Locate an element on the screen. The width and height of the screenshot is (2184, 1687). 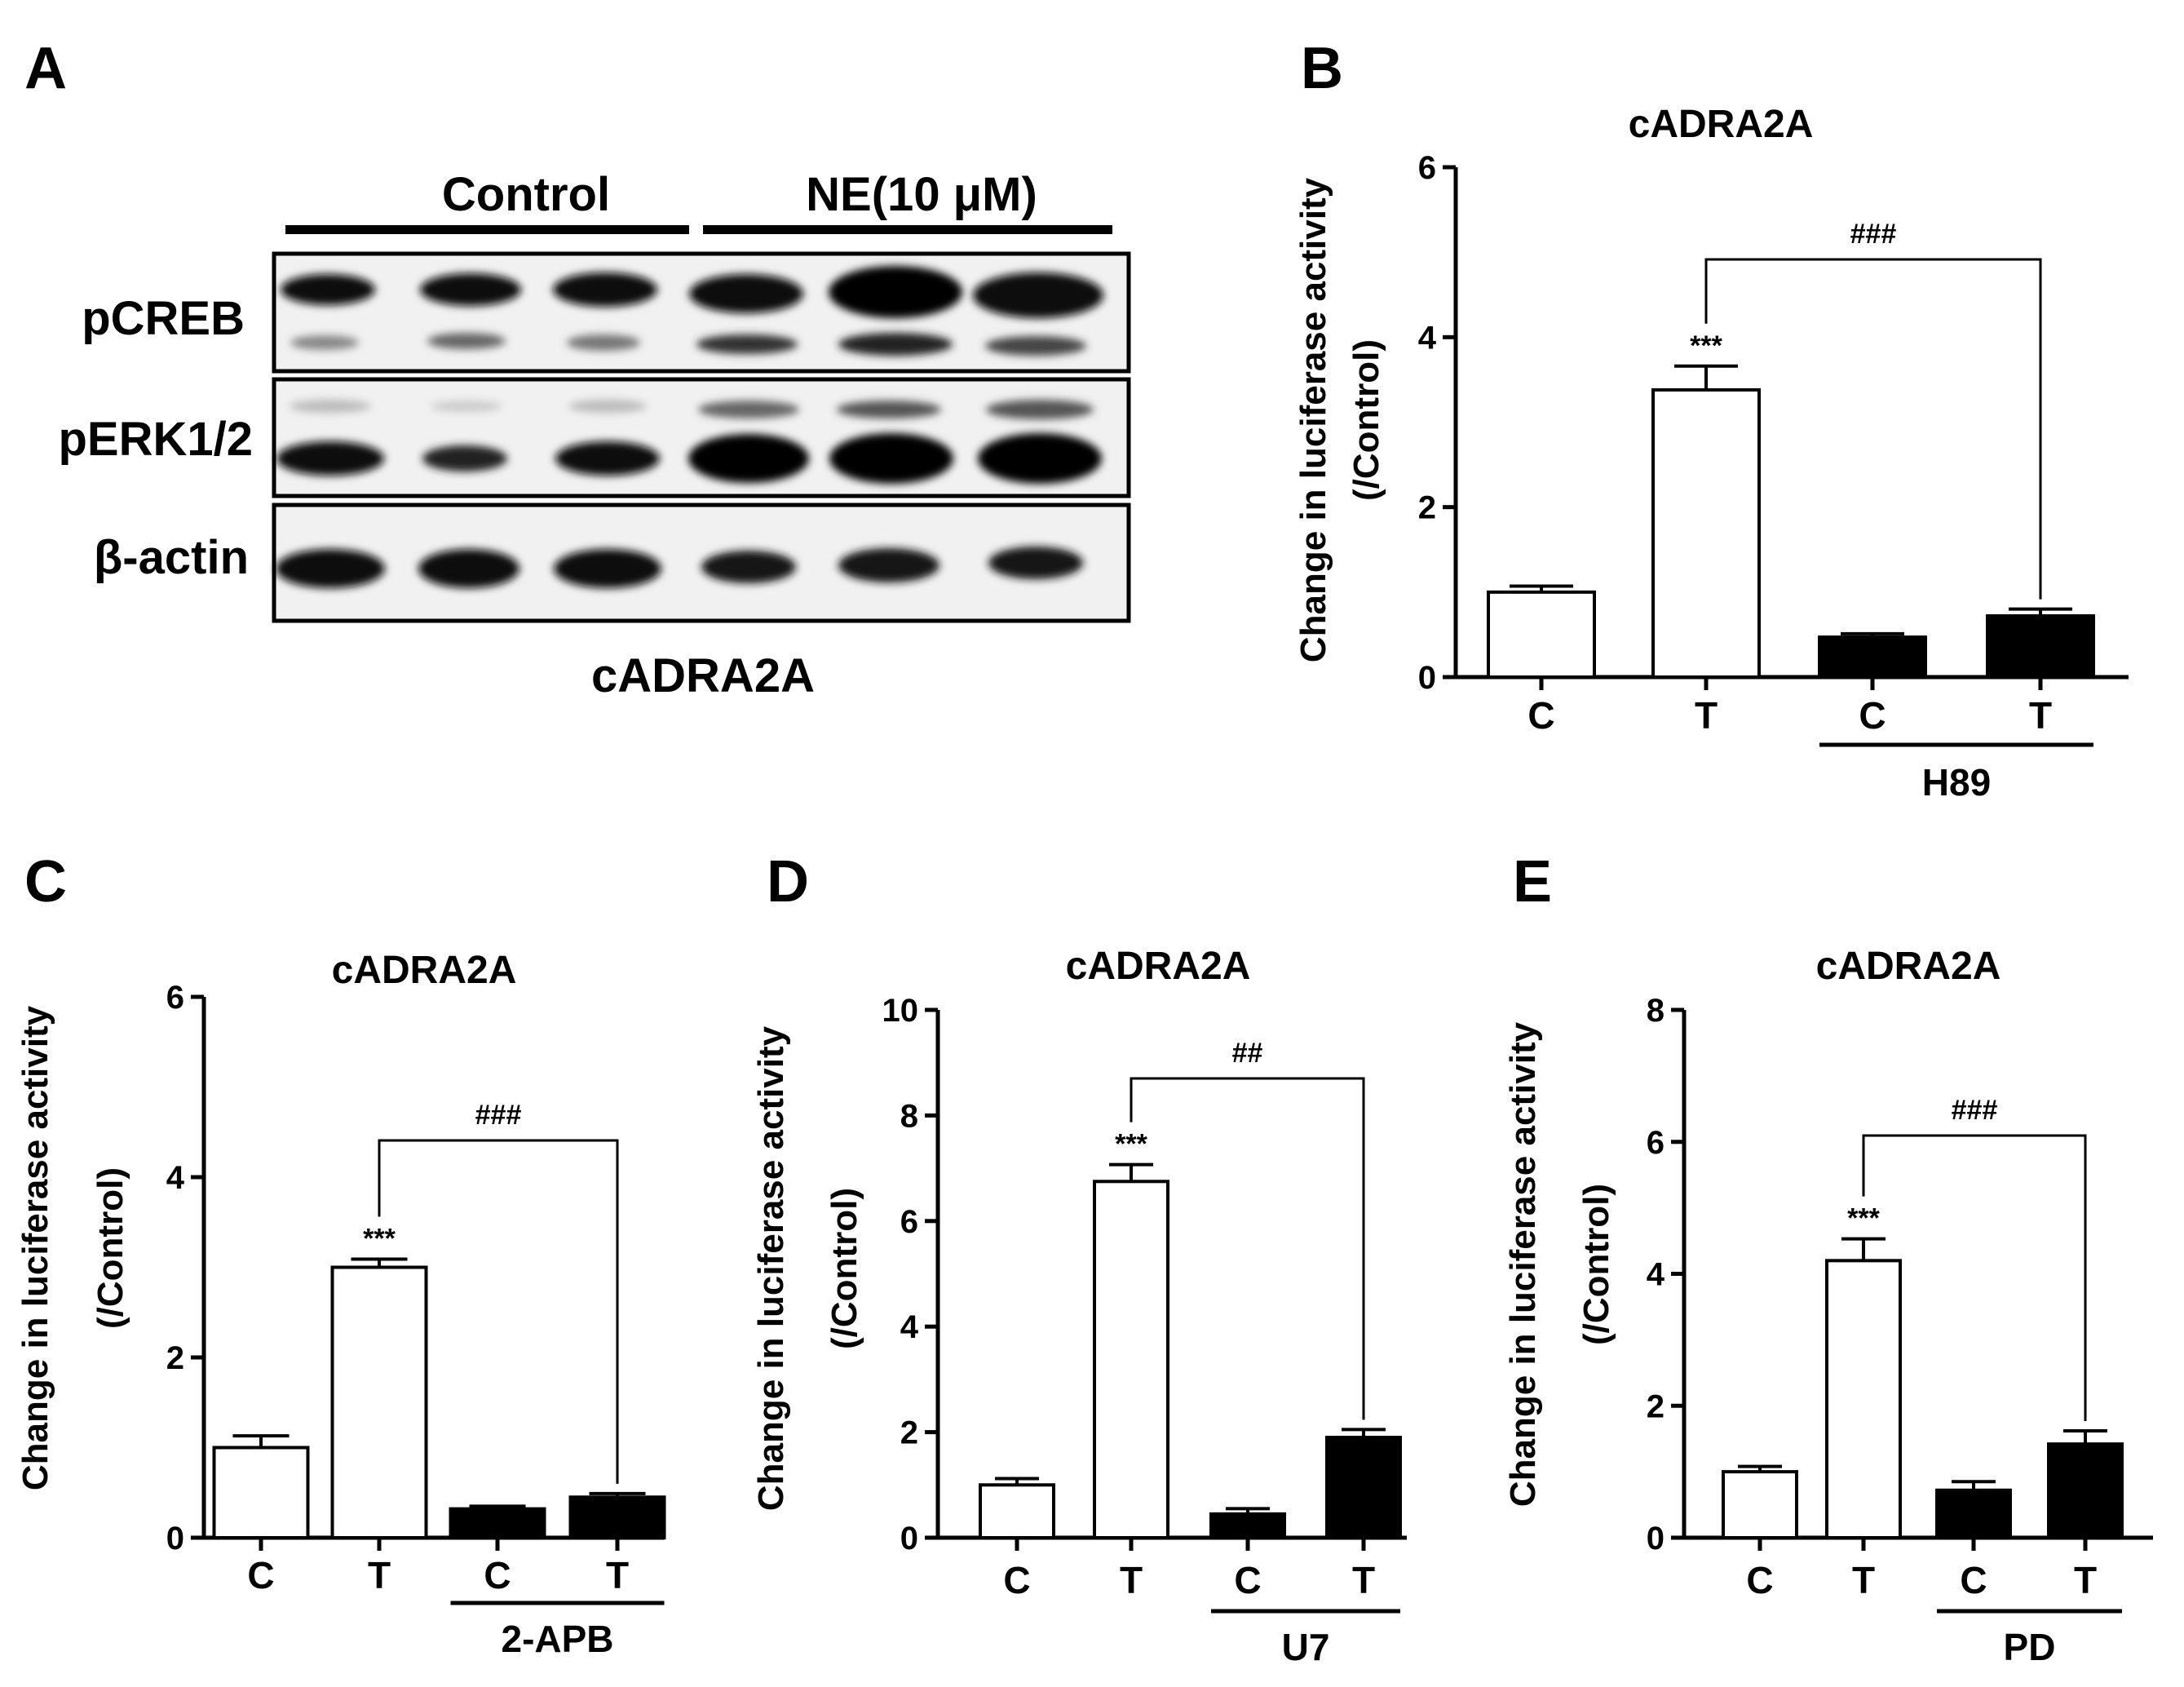
panel-letter: D is located at coordinates (788, 882).